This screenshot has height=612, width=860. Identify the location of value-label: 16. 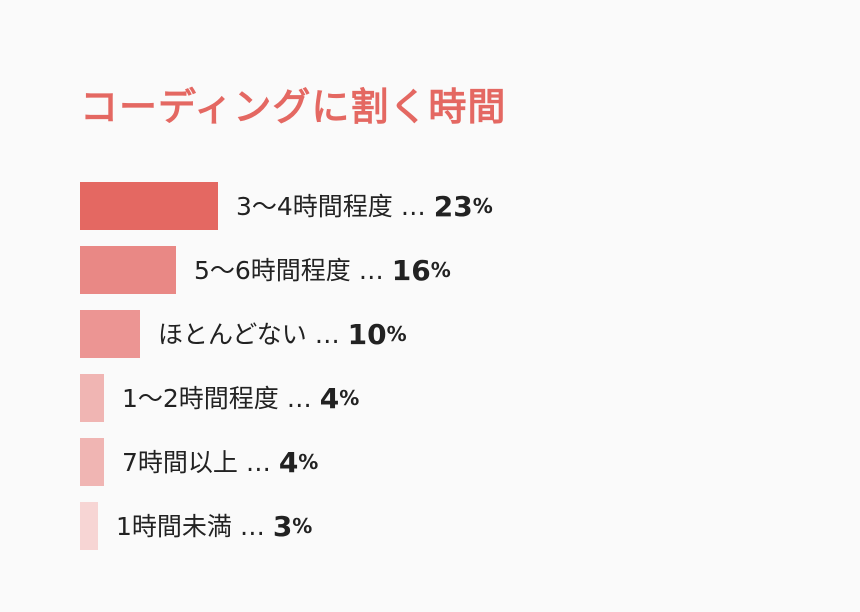
(411, 270).